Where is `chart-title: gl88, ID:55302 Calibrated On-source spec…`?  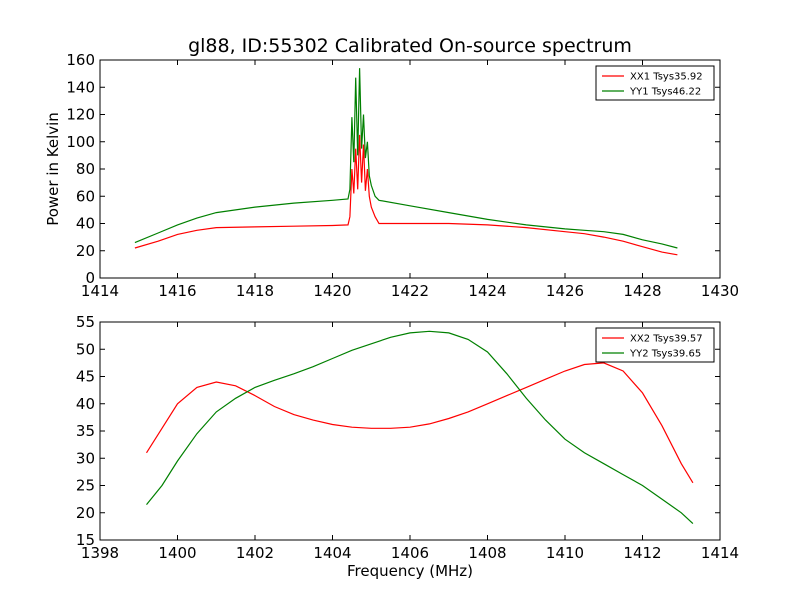
chart-title: gl88, ID:55302 Calibrated On-source spec… is located at coordinates (410, 46).